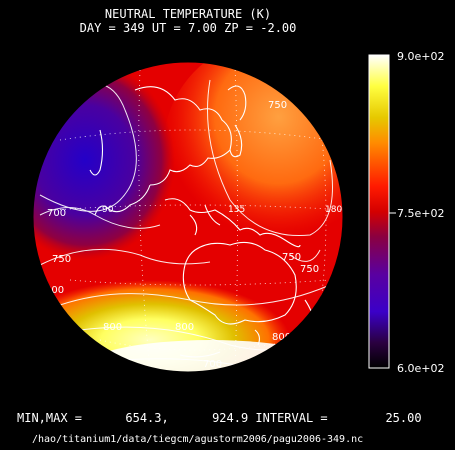 The height and width of the screenshot is (450, 455). I want to click on longitude-label: 180, so click(333, 210).